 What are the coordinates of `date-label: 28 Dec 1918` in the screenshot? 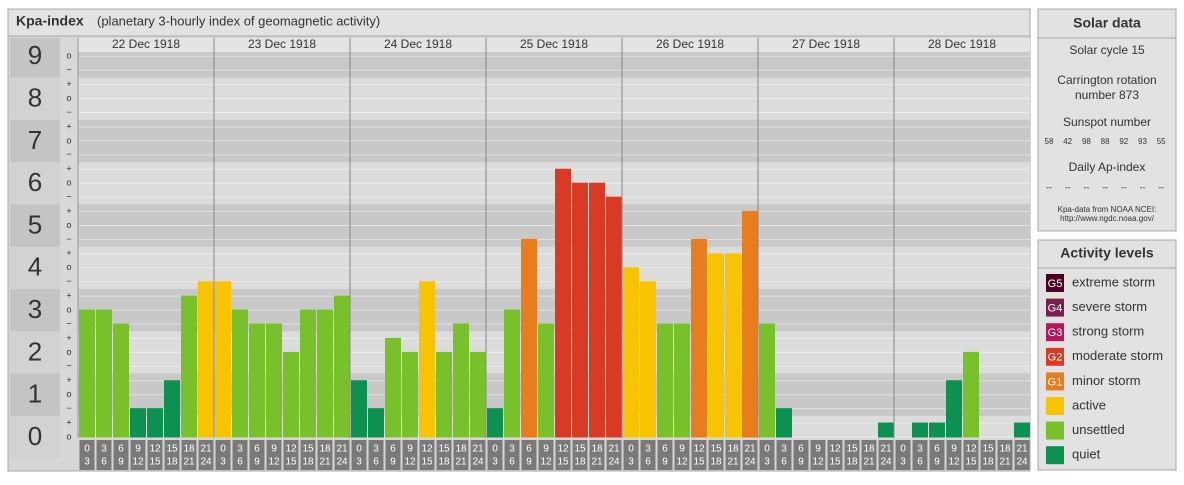 It's located at (962, 44).